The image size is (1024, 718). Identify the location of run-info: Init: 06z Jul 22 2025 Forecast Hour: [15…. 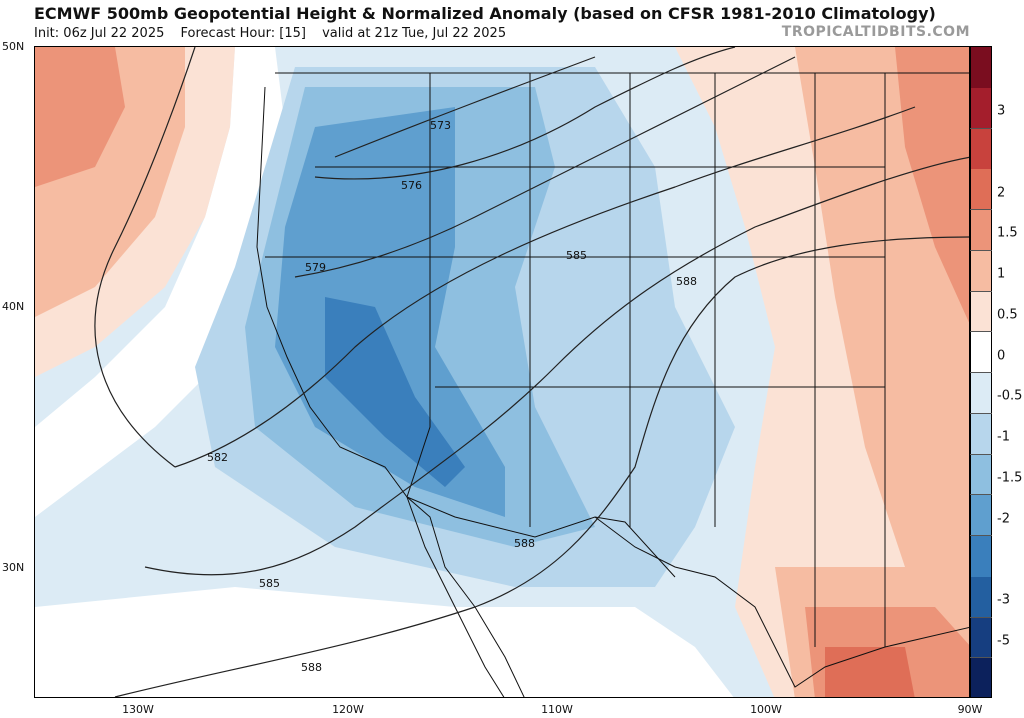
(276, 33).